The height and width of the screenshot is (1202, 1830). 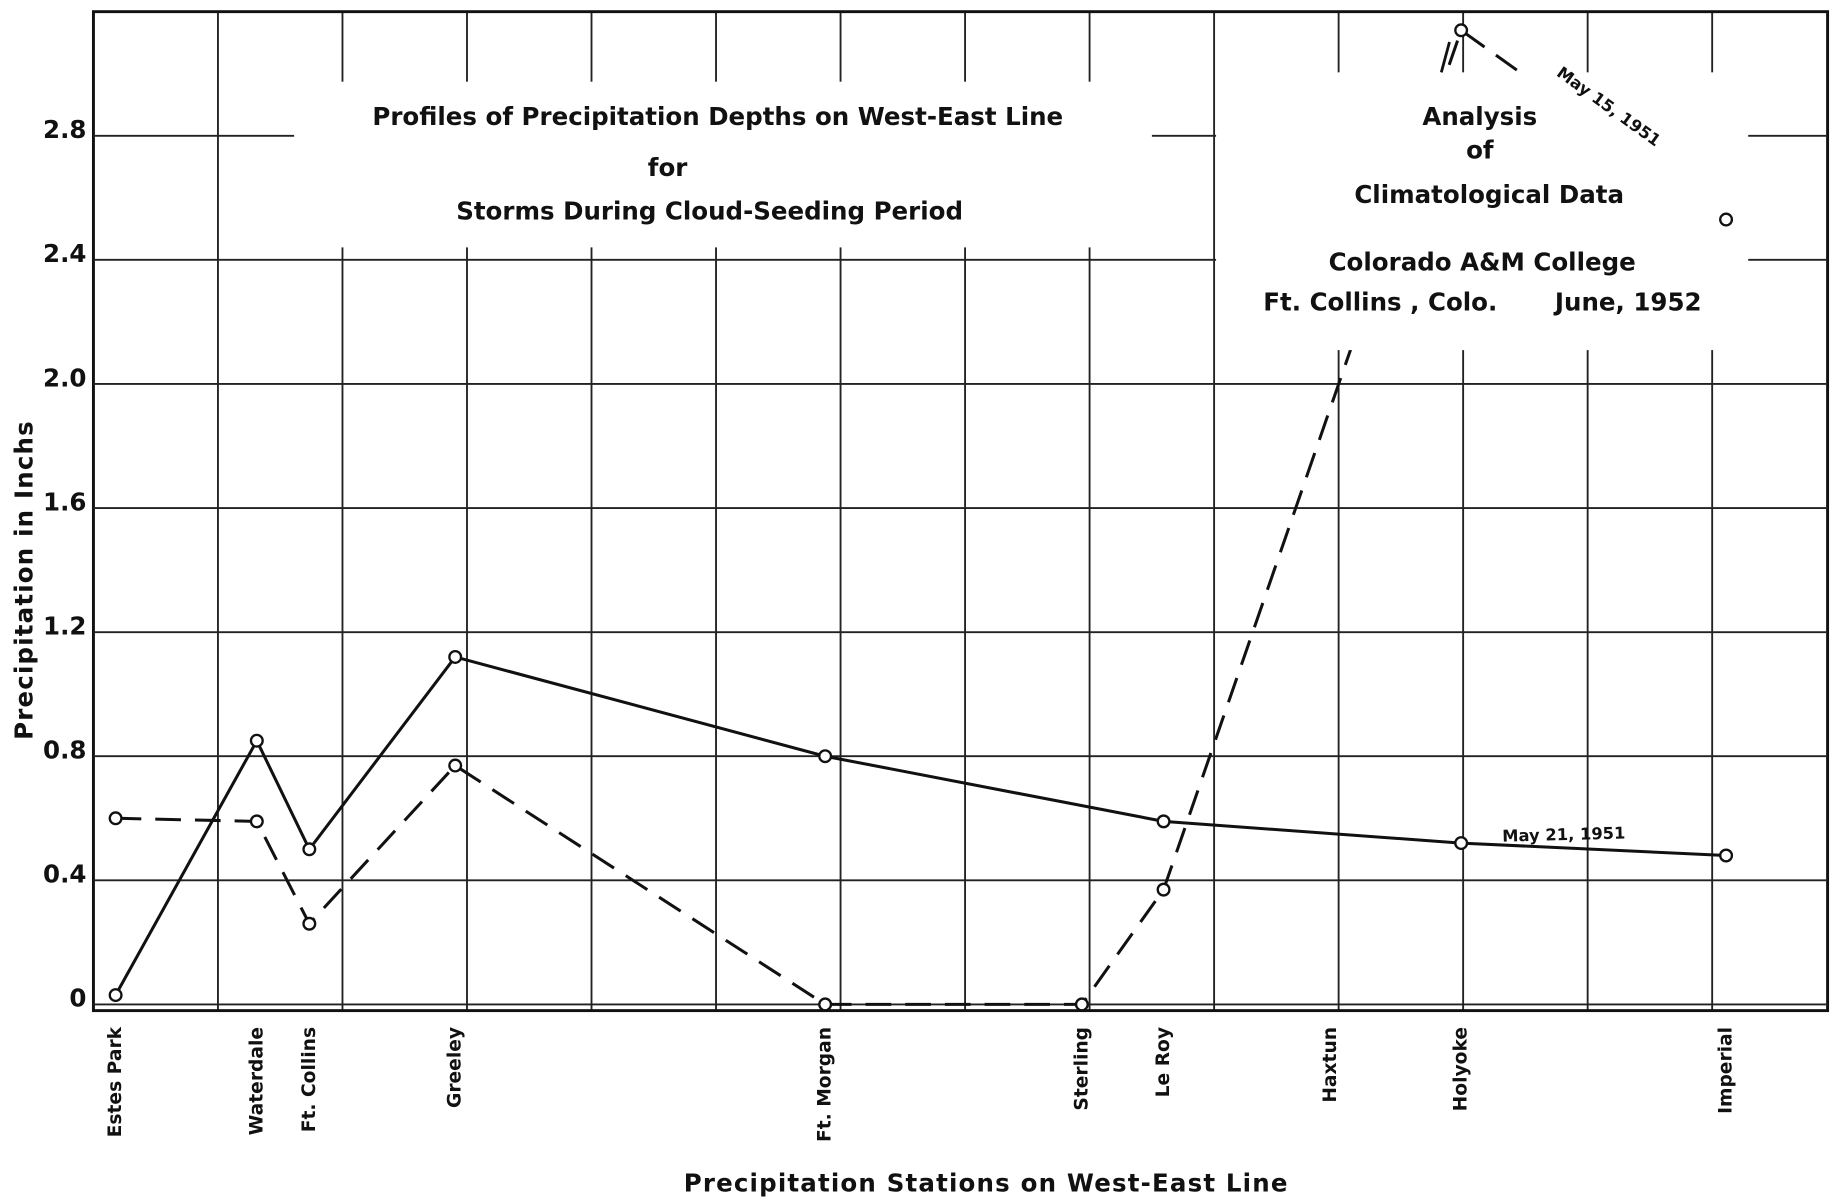 What do you see at coordinates (64, 129) in the screenshot?
I see `y-tick-label: 2.8` at bounding box center [64, 129].